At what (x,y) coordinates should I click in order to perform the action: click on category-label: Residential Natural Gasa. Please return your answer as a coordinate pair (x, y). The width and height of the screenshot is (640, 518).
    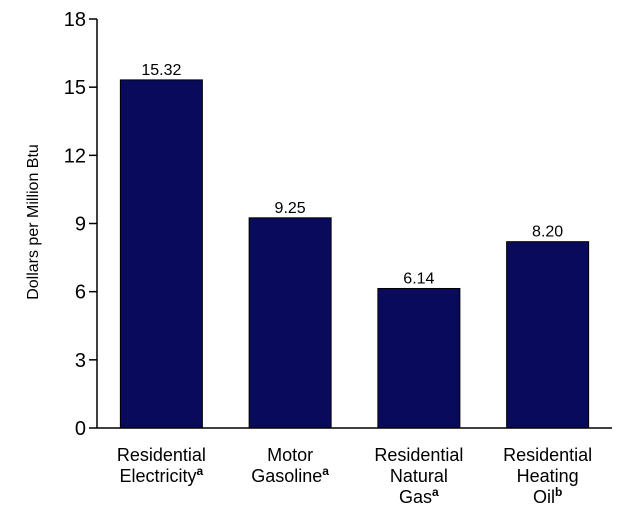
    Looking at the image, I should click on (418, 476).